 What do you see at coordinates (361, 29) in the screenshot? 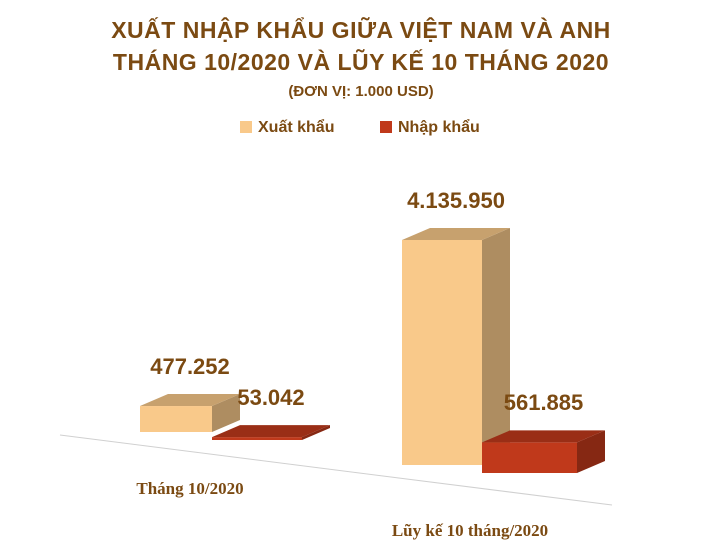
I see `chart-title: XUẤT NHẬP KHẨU GIỮA VIỆT NAM VÀ ANH` at bounding box center [361, 29].